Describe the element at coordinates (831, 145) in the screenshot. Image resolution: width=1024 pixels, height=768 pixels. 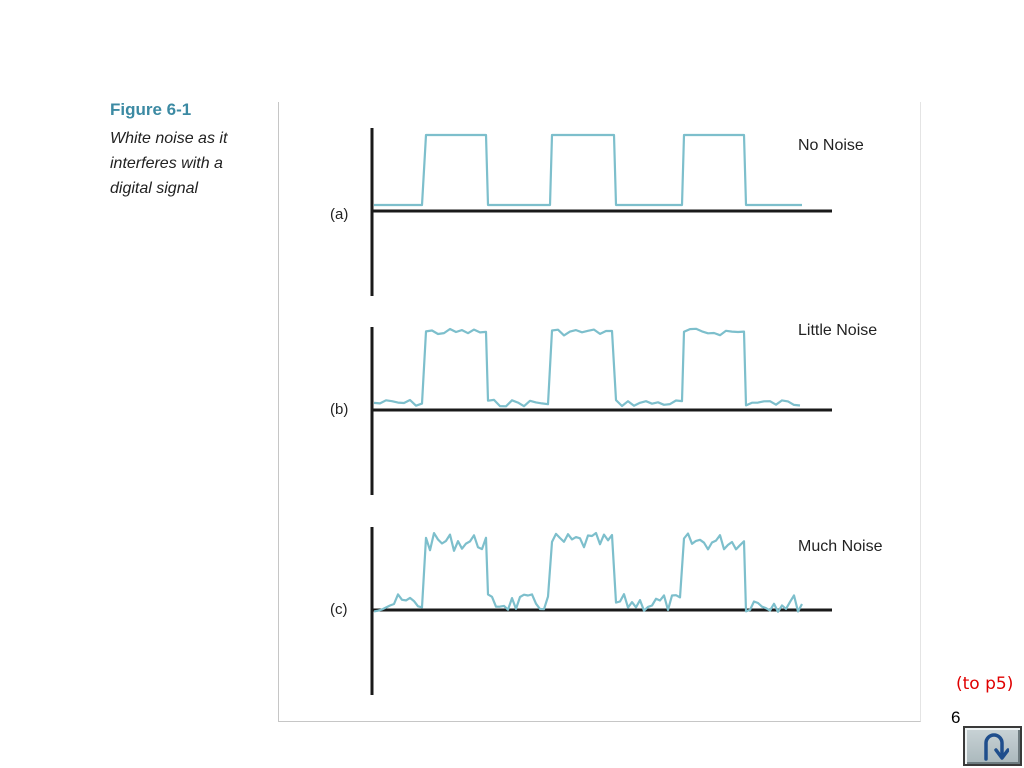
I see `panel-a-title: No Noise` at that location.